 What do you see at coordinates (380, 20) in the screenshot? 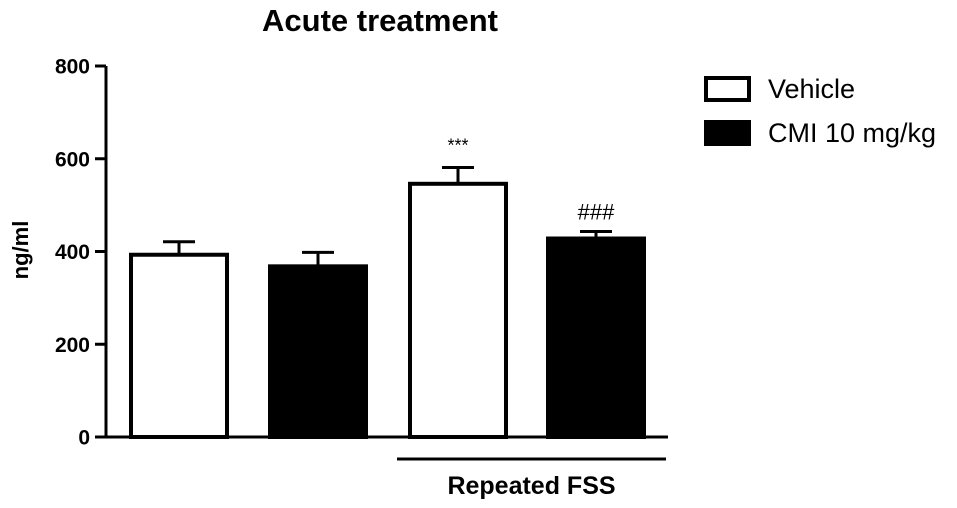
I see `chart-title: Acute treatment` at bounding box center [380, 20].